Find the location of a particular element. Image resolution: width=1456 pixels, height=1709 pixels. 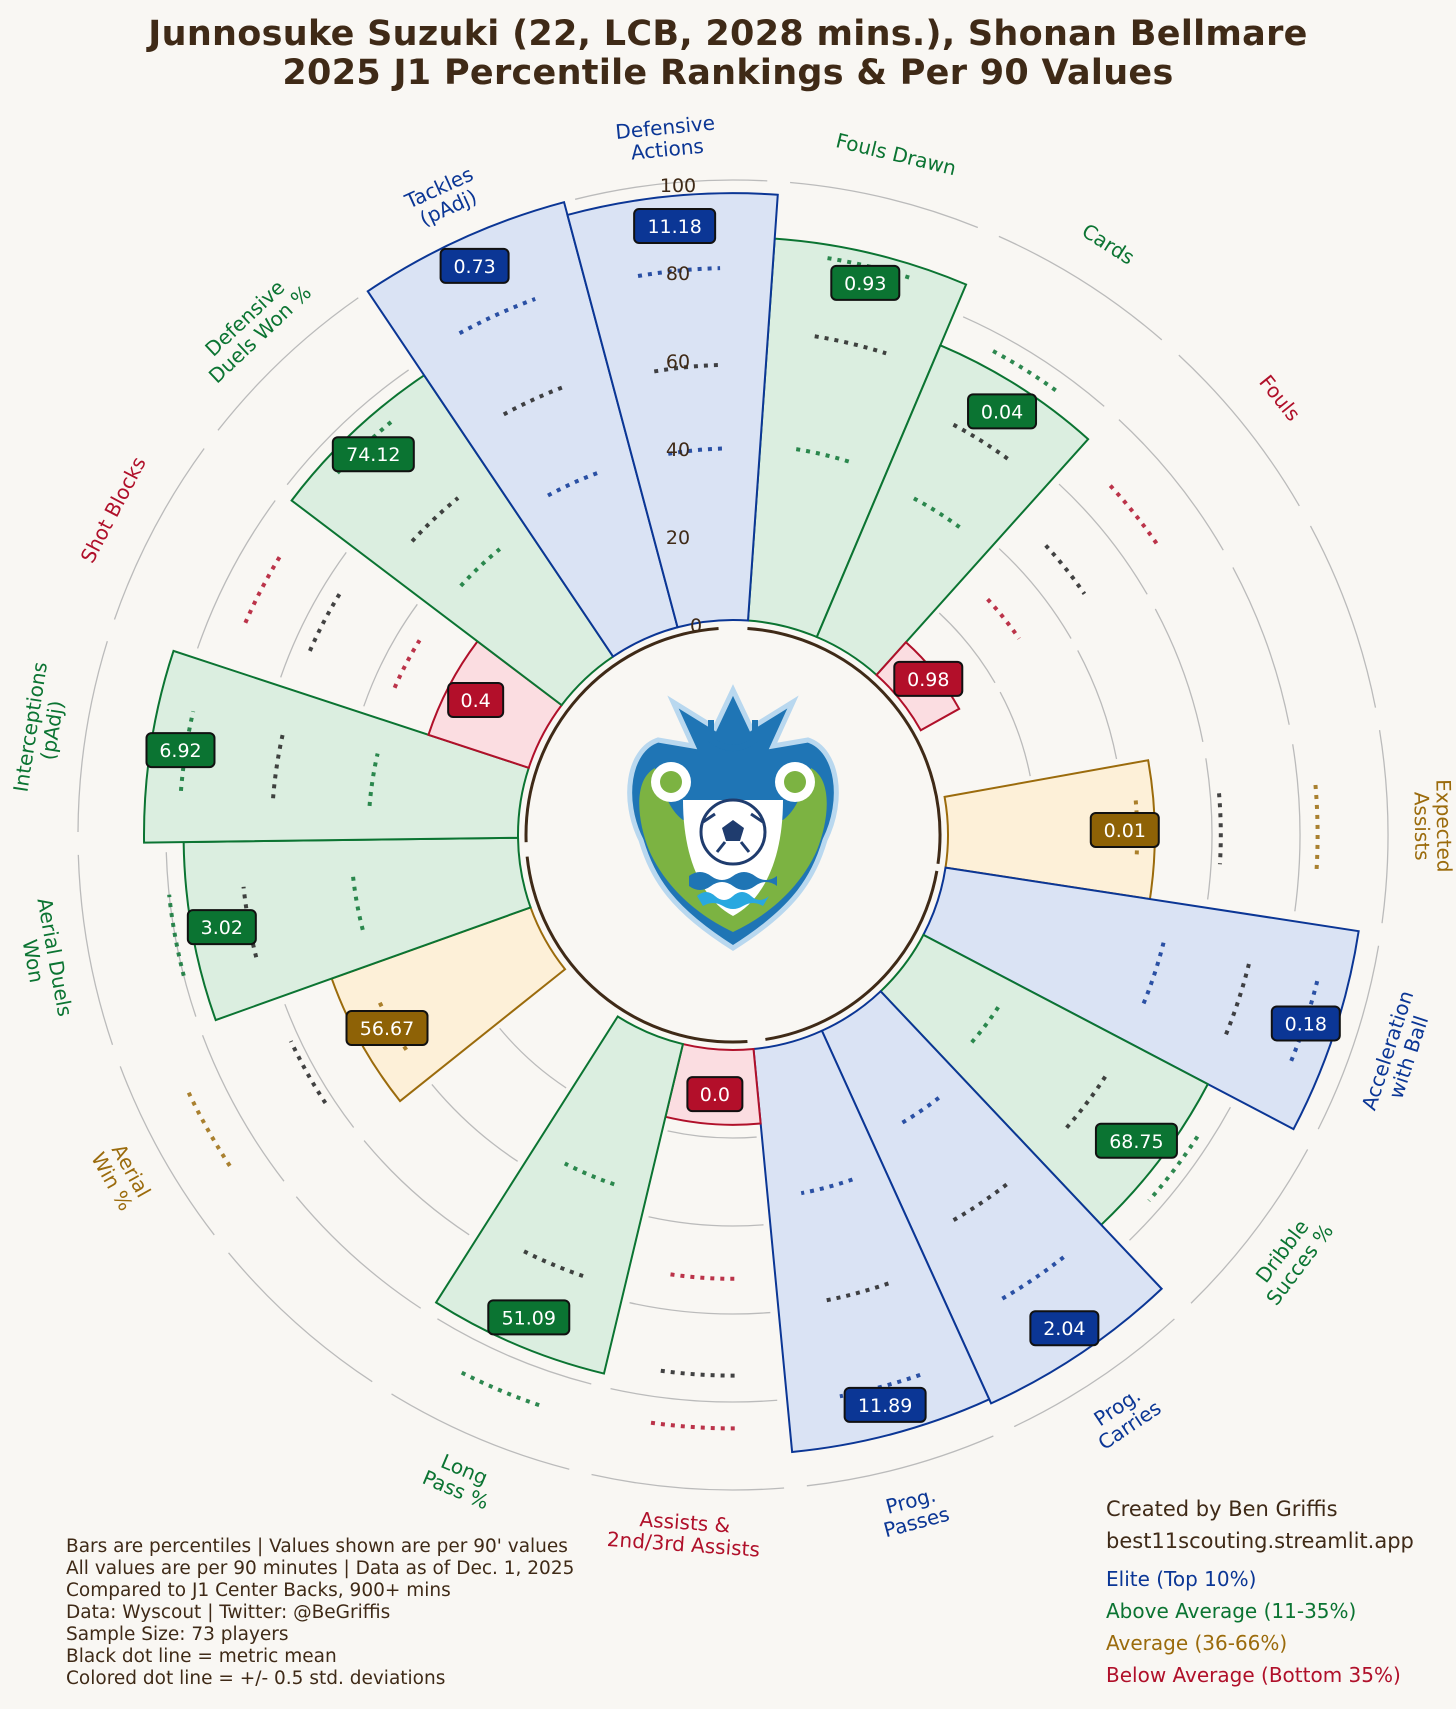

note-line: Black dot line = metric mean is located at coordinates (201, 1656).